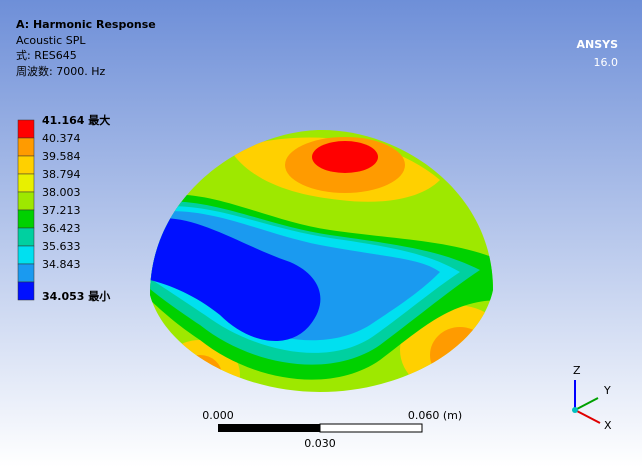  Describe the element at coordinates (61, 156) in the screenshot. I see `legend-label: 39.584` at that location.